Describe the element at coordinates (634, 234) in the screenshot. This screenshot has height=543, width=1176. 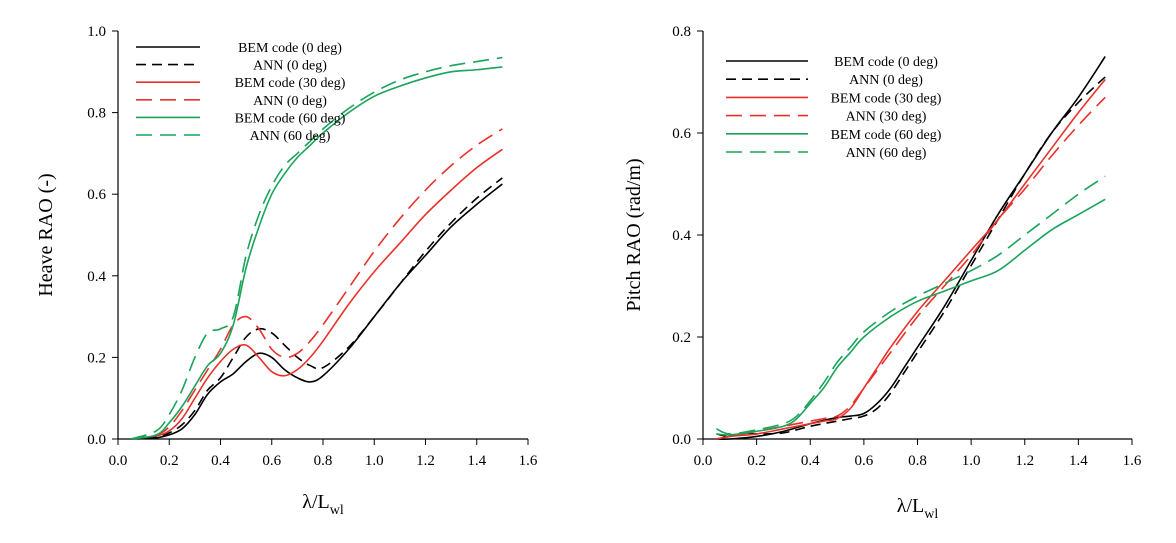
I see `y-axis-label: Pitch RAO (rad/m)` at that location.